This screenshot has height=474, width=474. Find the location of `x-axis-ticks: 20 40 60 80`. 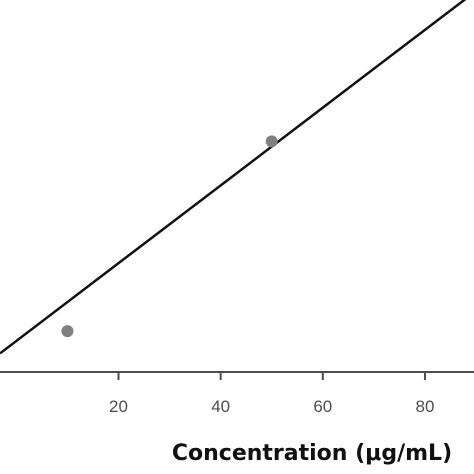

x-axis-ticks: 20 40 60 80 is located at coordinates (271, 394).